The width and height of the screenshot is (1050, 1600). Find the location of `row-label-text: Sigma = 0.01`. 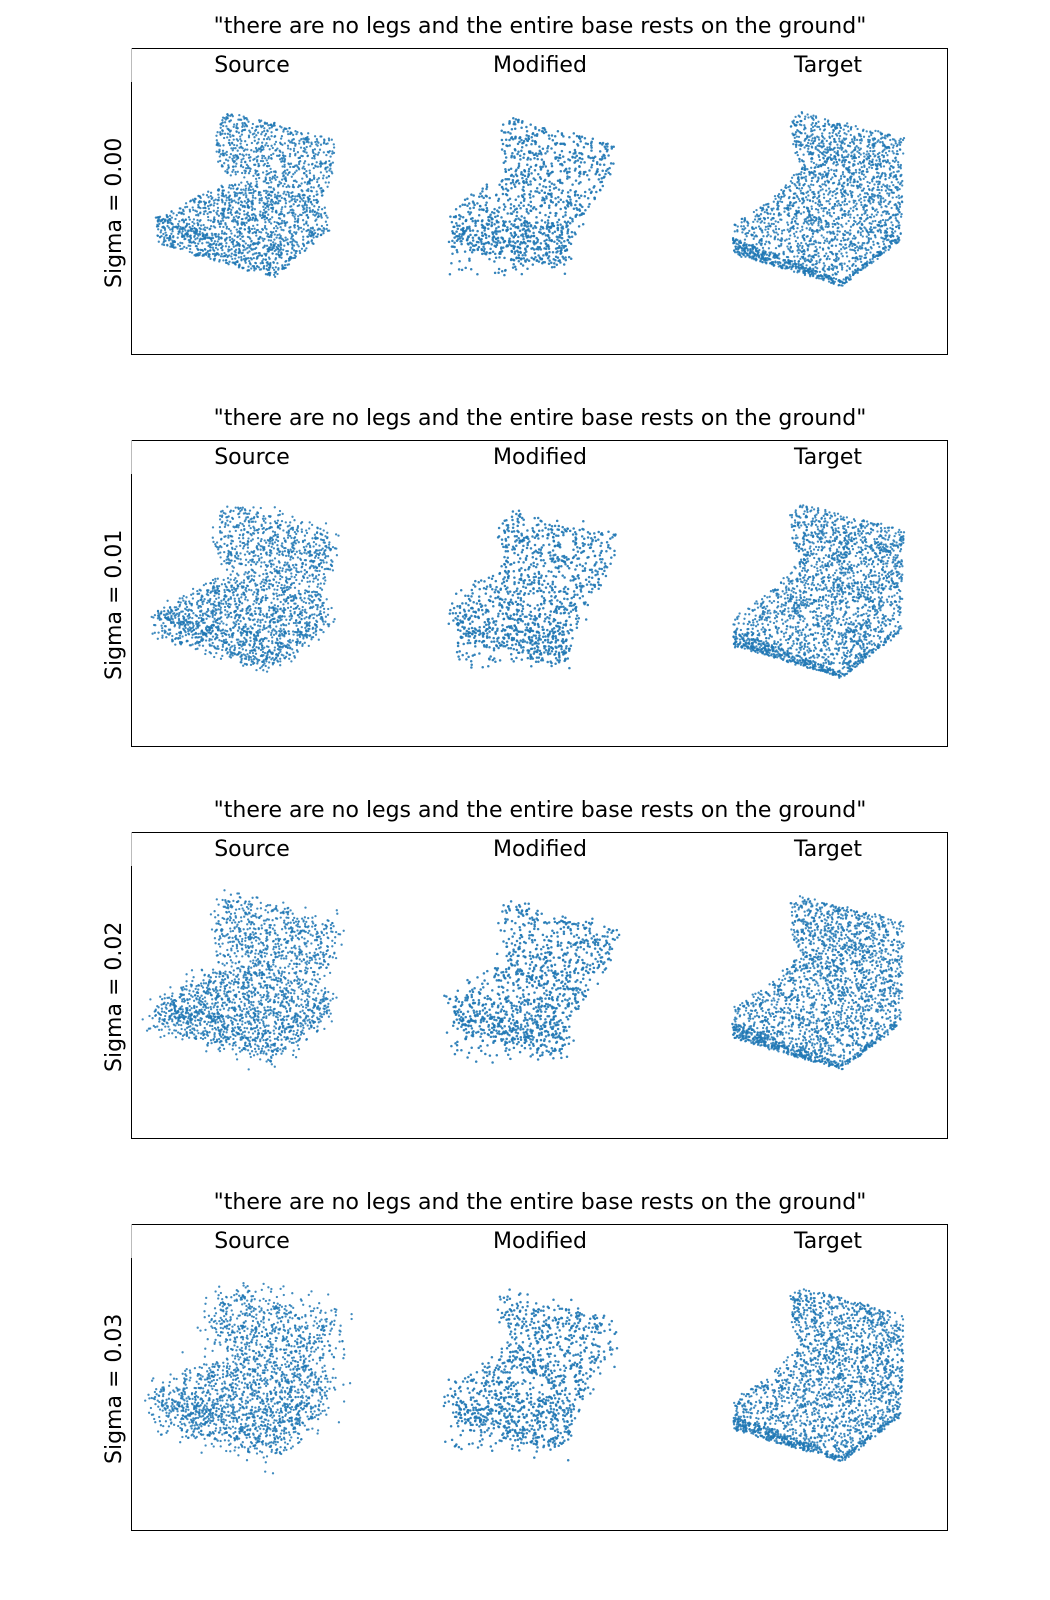

row-label-text: Sigma = 0.01 is located at coordinates (115, 605).